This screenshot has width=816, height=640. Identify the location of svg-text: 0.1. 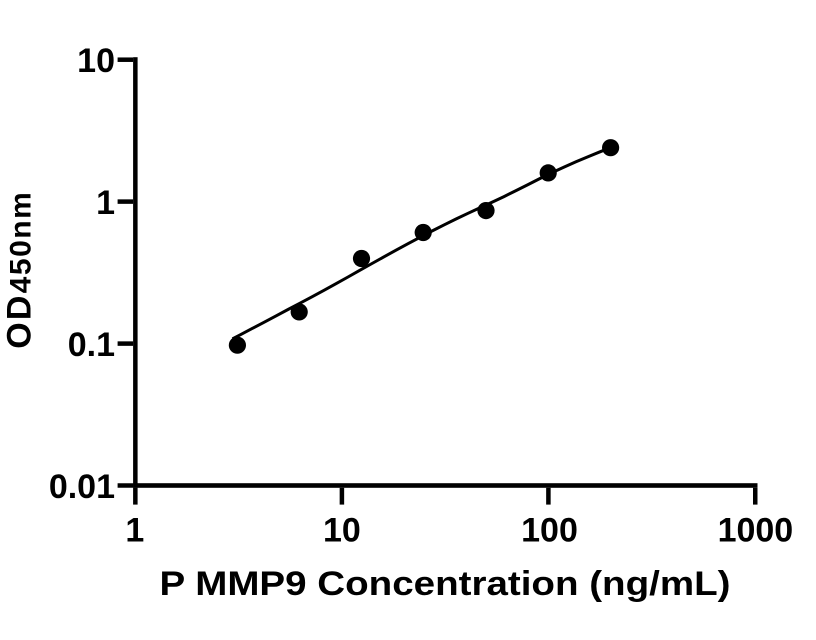
(91, 345).